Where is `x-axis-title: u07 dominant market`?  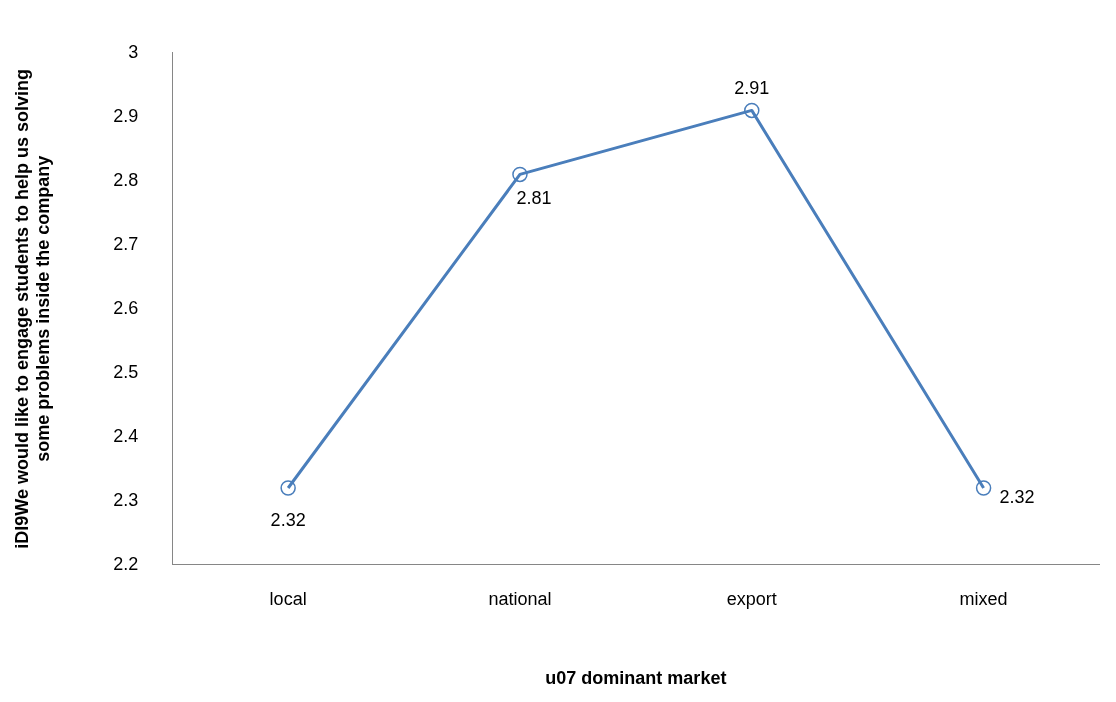 x-axis-title: u07 dominant market is located at coordinates (636, 678).